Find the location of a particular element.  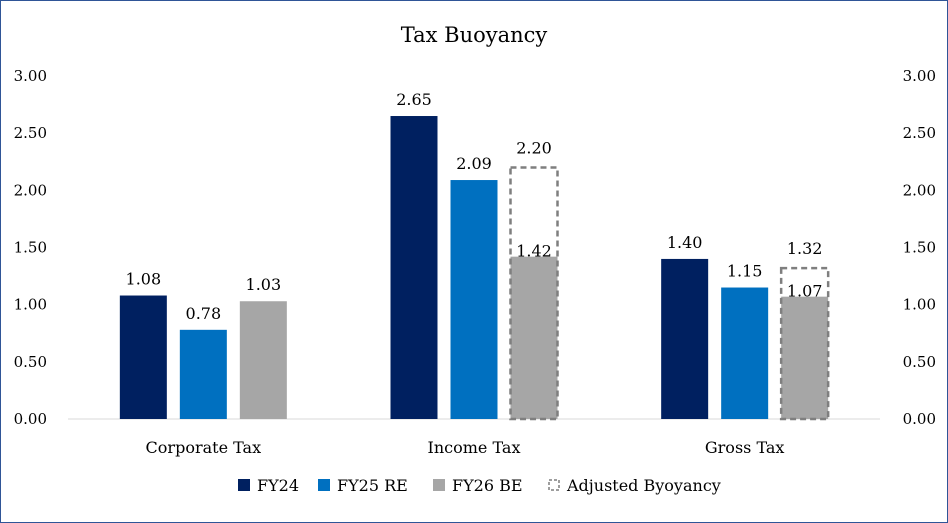

legend-label: FY24 is located at coordinates (278, 485).